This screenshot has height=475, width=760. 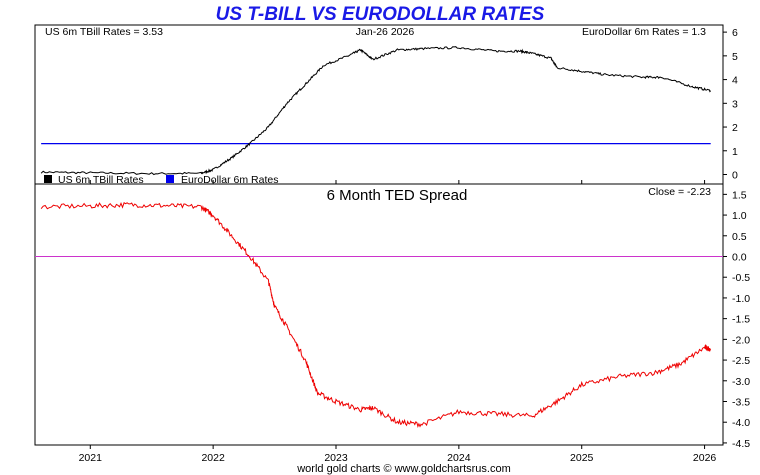 What do you see at coordinates (735, 81) in the screenshot?
I see `top-y-tick-label: 4` at bounding box center [735, 81].